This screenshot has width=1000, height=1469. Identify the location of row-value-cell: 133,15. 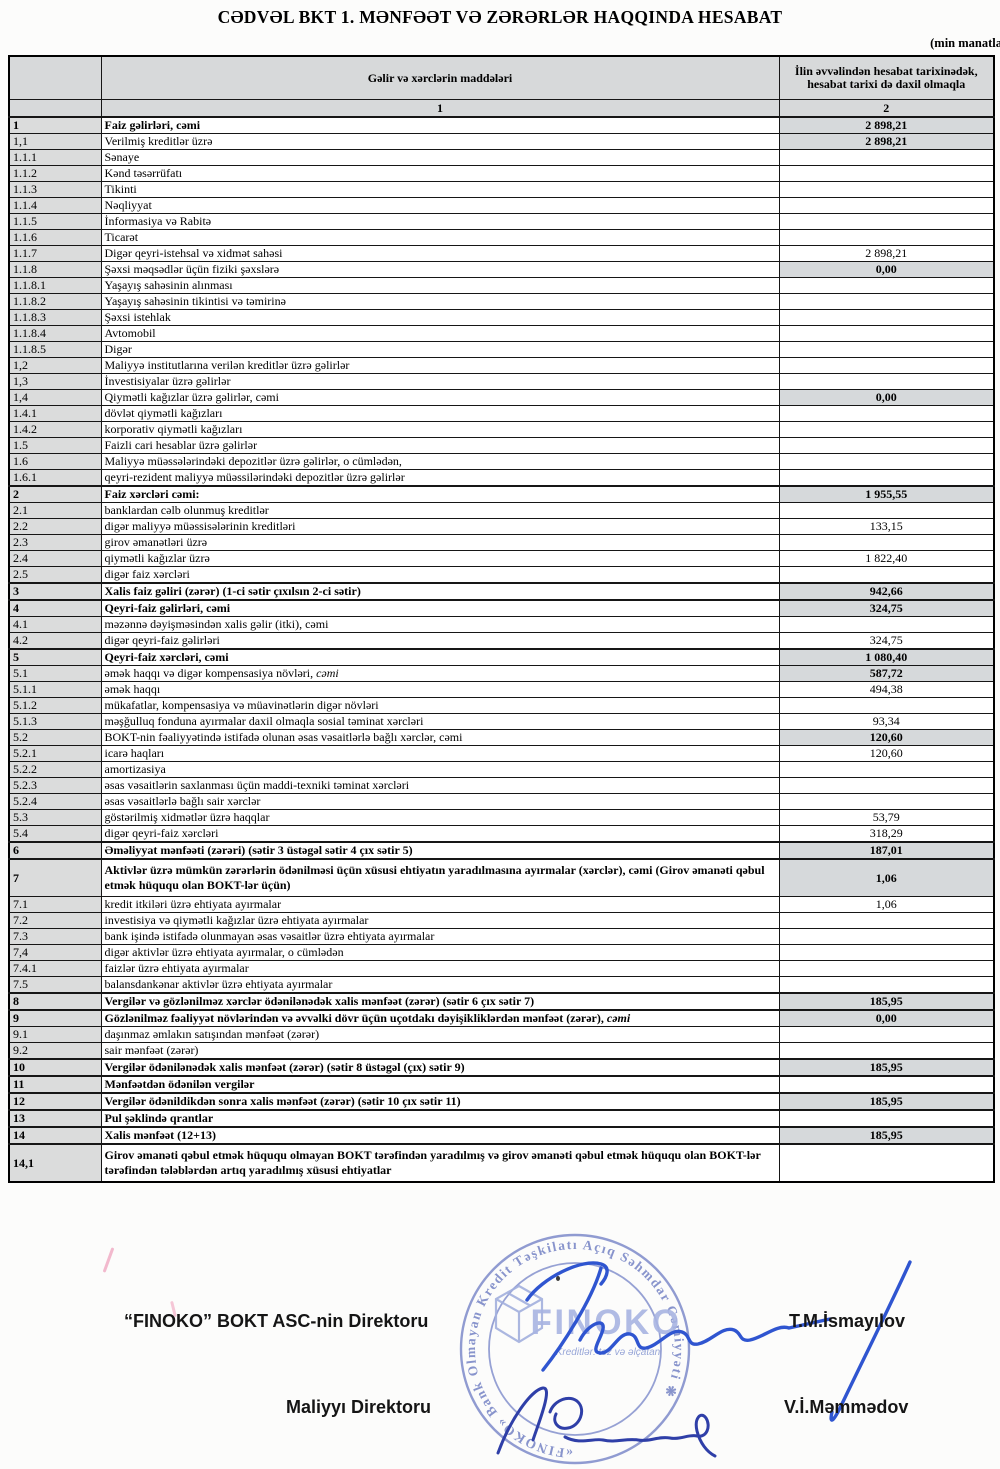
(886, 526).